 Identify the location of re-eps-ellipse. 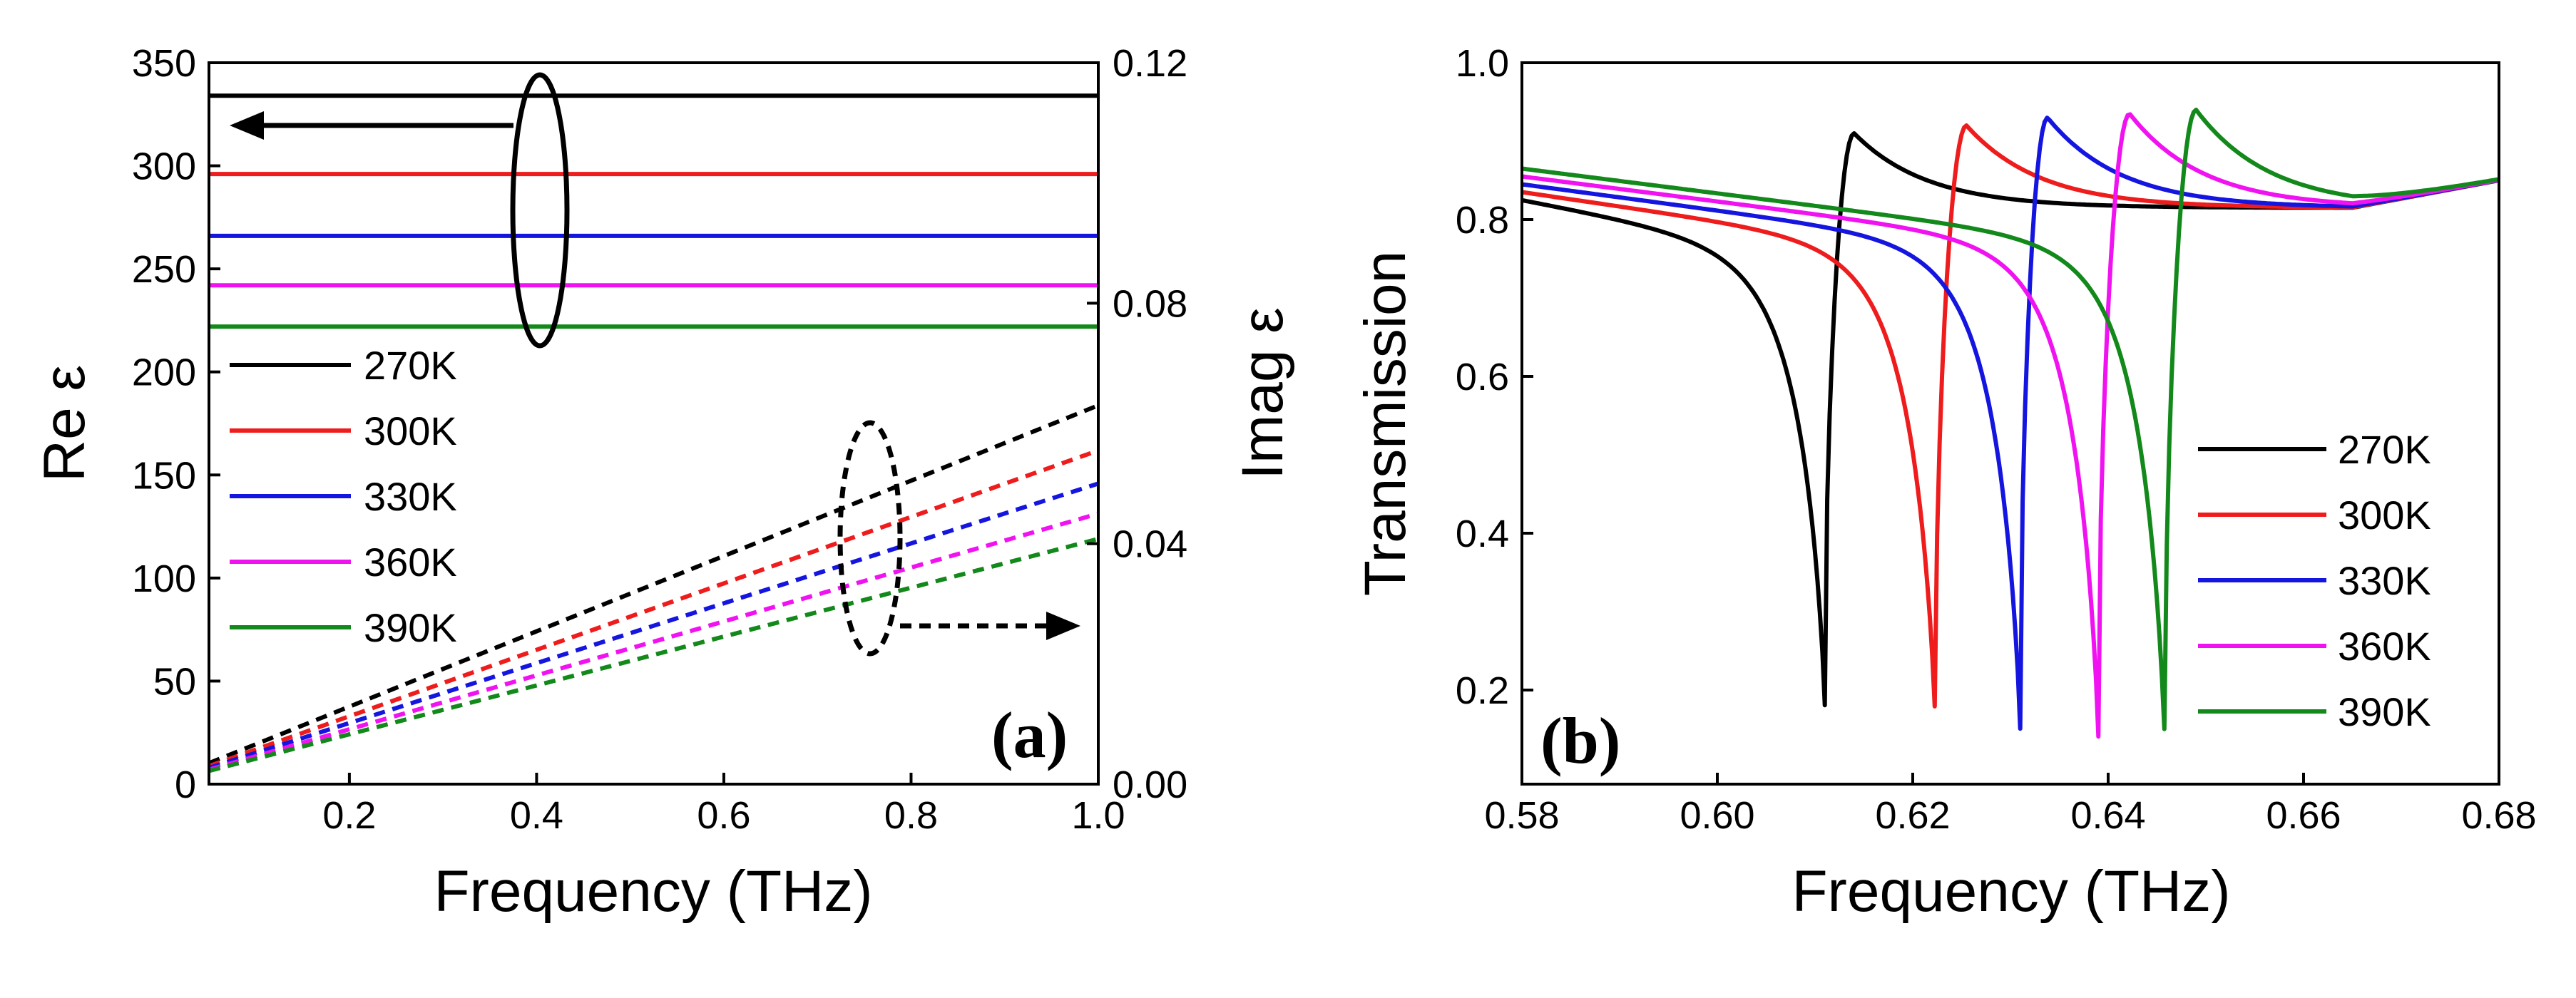
(540, 210).